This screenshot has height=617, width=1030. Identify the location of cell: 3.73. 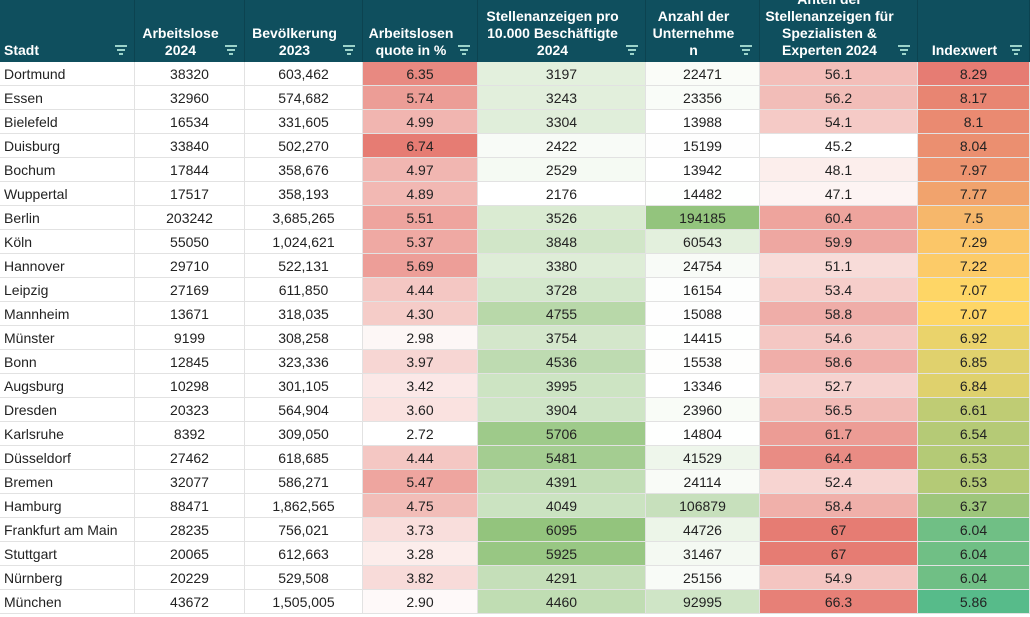
(420, 530).